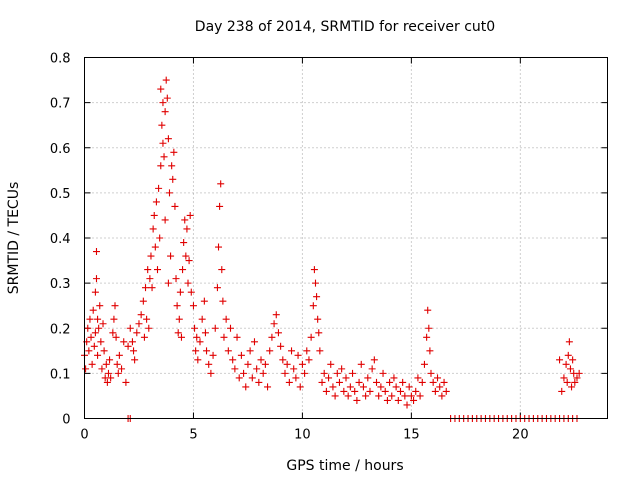  What do you see at coordinates (60, 329) in the screenshot?
I see `y-tick-label: 0.2` at bounding box center [60, 329].